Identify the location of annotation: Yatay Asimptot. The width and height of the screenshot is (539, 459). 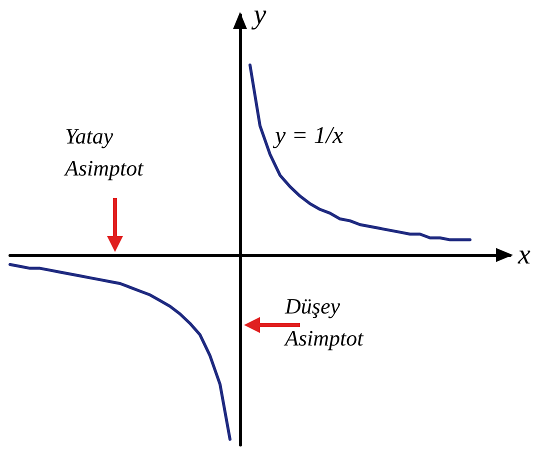
(103, 152).